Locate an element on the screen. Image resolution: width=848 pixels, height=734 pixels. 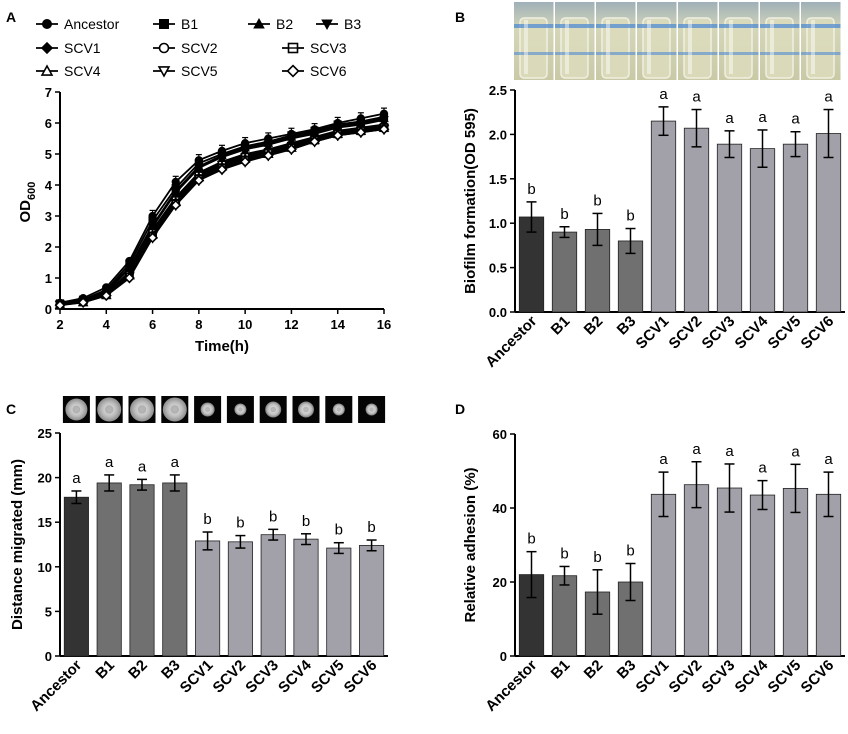
legend-label: SCV6 is located at coordinates (328, 71).